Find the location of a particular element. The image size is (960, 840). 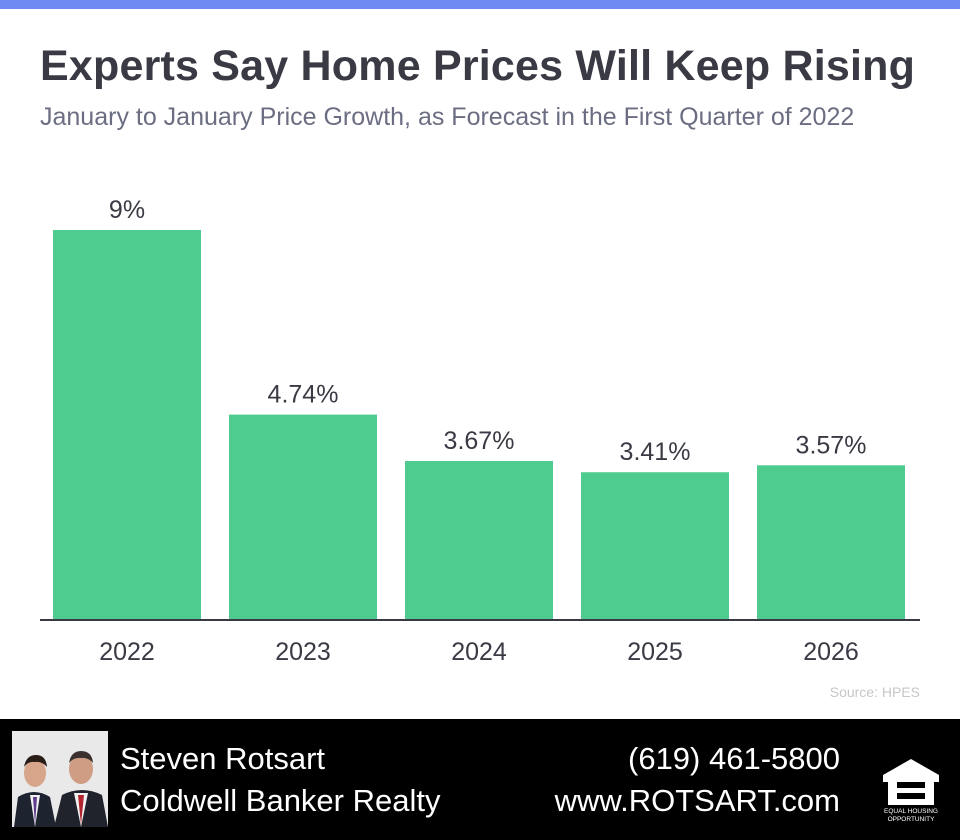

bar-2023 is located at coordinates (303, 517).